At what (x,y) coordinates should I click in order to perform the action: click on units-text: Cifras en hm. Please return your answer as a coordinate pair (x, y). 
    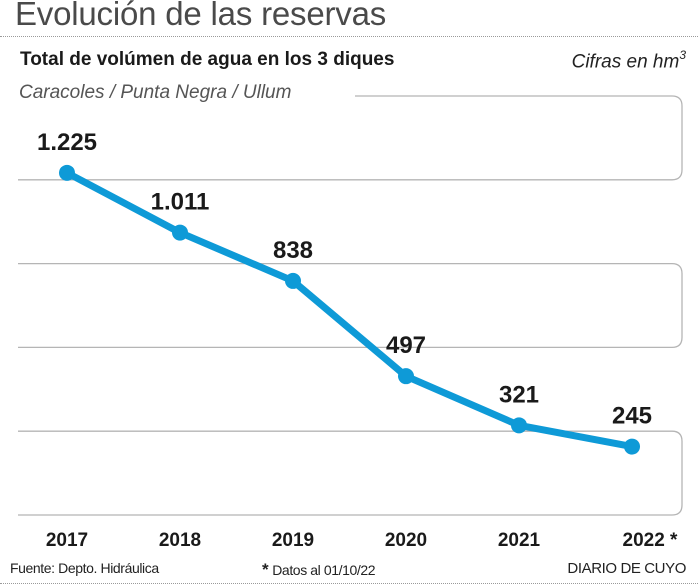
    Looking at the image, I should click on (625, 62).